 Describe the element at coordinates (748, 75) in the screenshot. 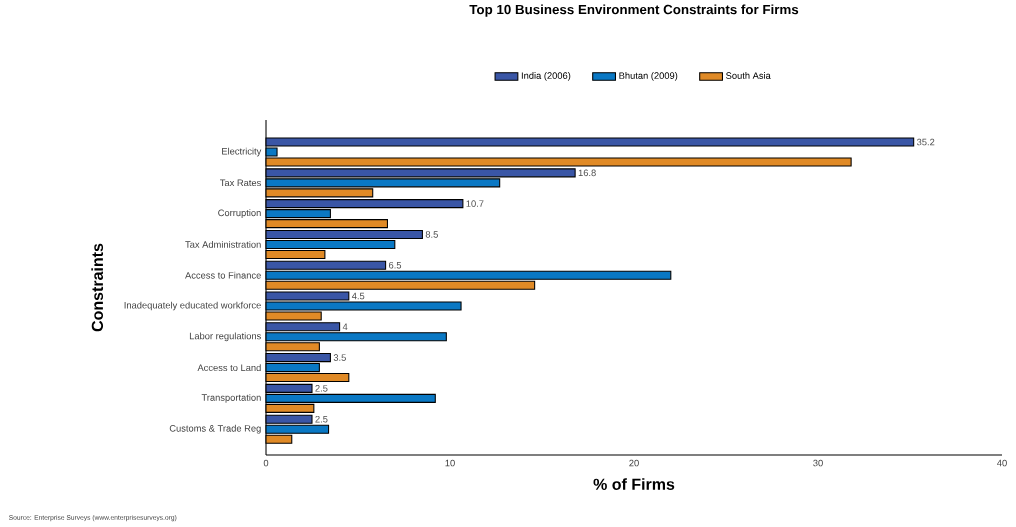

I see `legend-label: South Asia` at that location.